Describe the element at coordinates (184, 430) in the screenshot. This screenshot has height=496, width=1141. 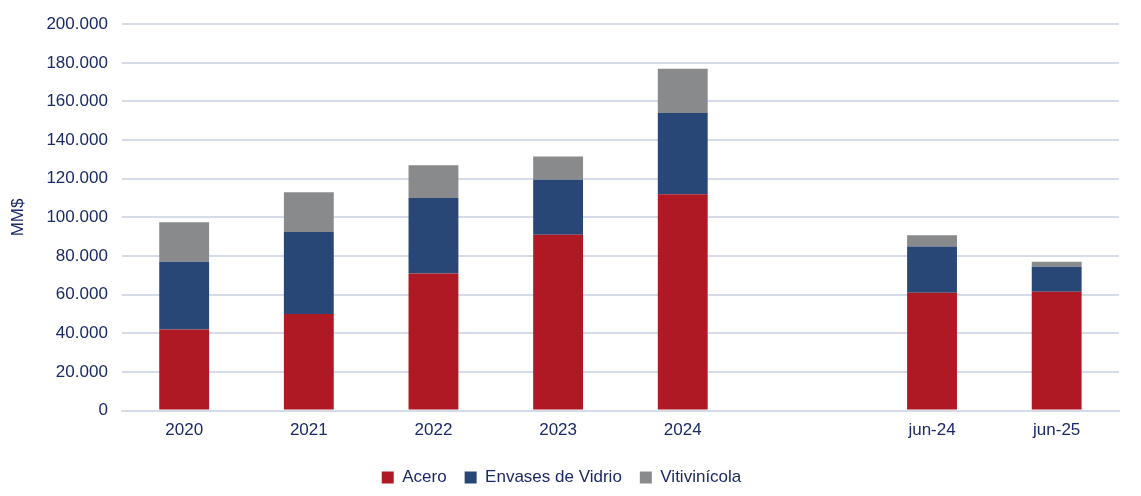
I see `x-tick-label: 2020` at that location.